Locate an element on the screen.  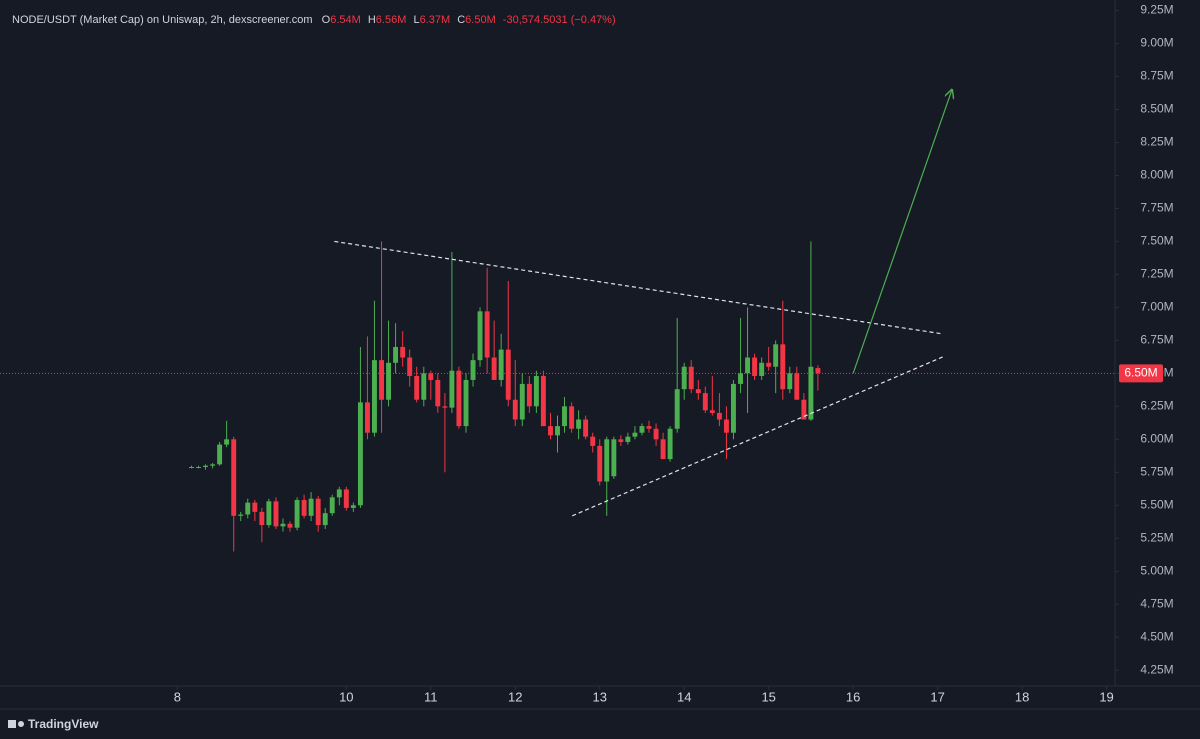
y-tick-label: 9.25M is located at coordinates (1156, 10).